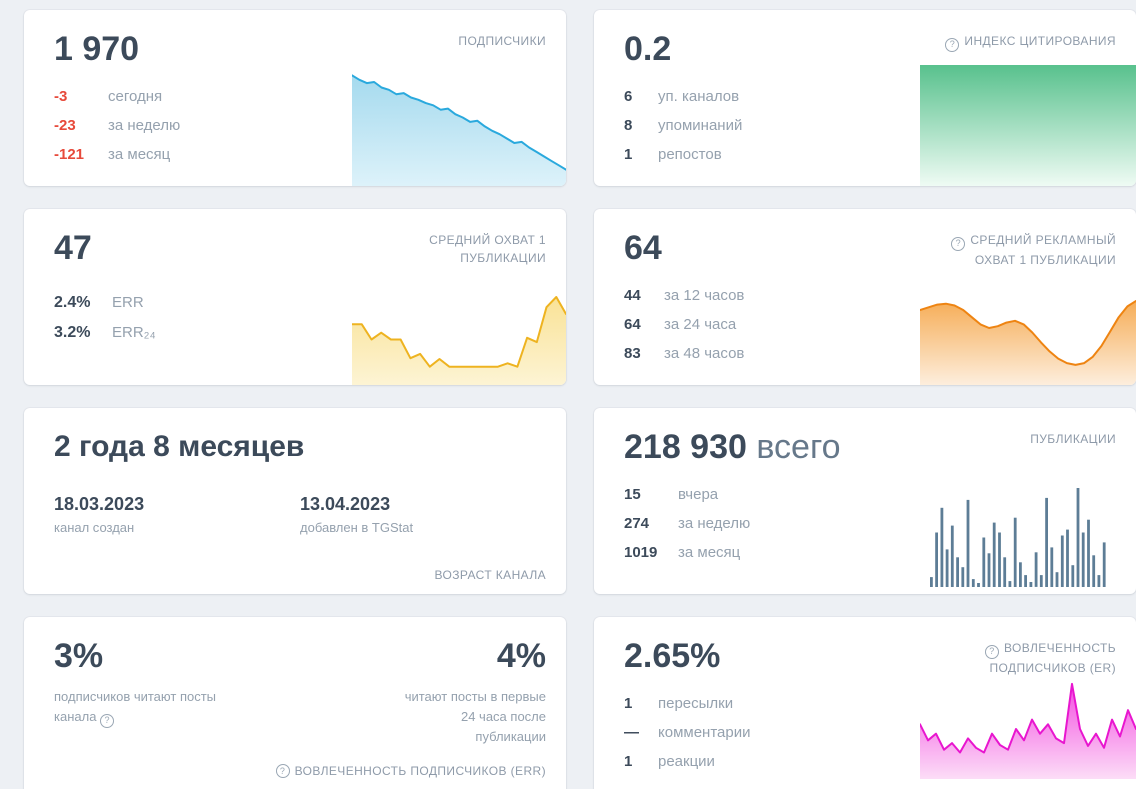 The height and width of the screenshot is (789, 1136). What do you see at coordinates (357, 527) in the screenshot?
I see `added-date-label: добавлен в TGStat` at bounding box center [357, 527].